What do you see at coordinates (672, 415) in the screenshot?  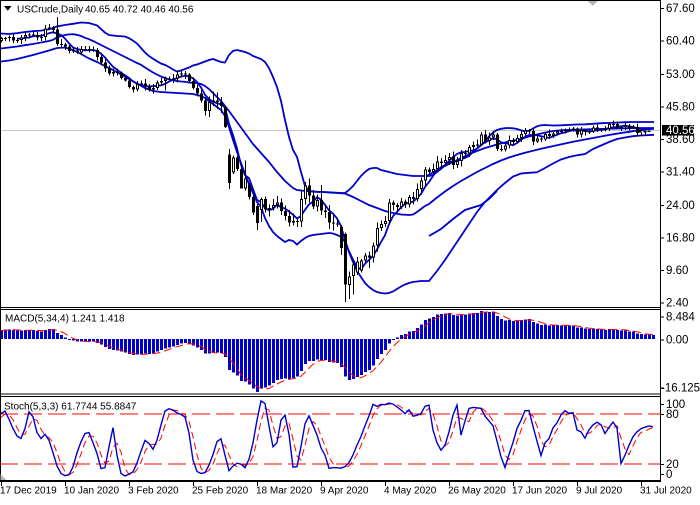 I see `svg-text: 80` at bounding box center [672, 415].